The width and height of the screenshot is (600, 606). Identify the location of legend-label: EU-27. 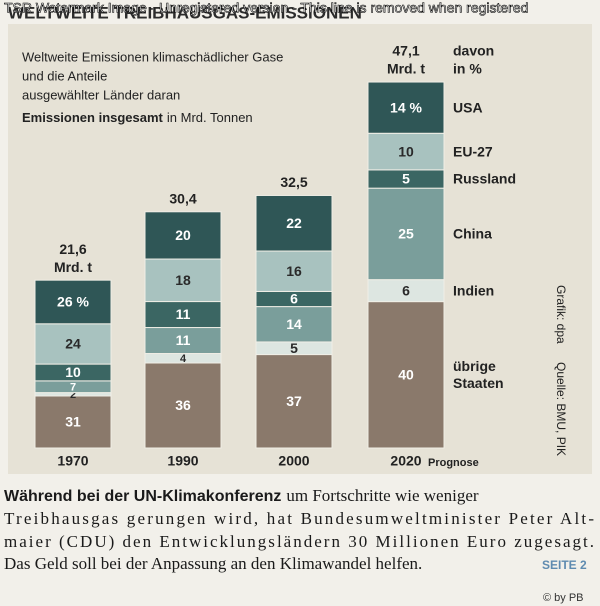
(473, 151).